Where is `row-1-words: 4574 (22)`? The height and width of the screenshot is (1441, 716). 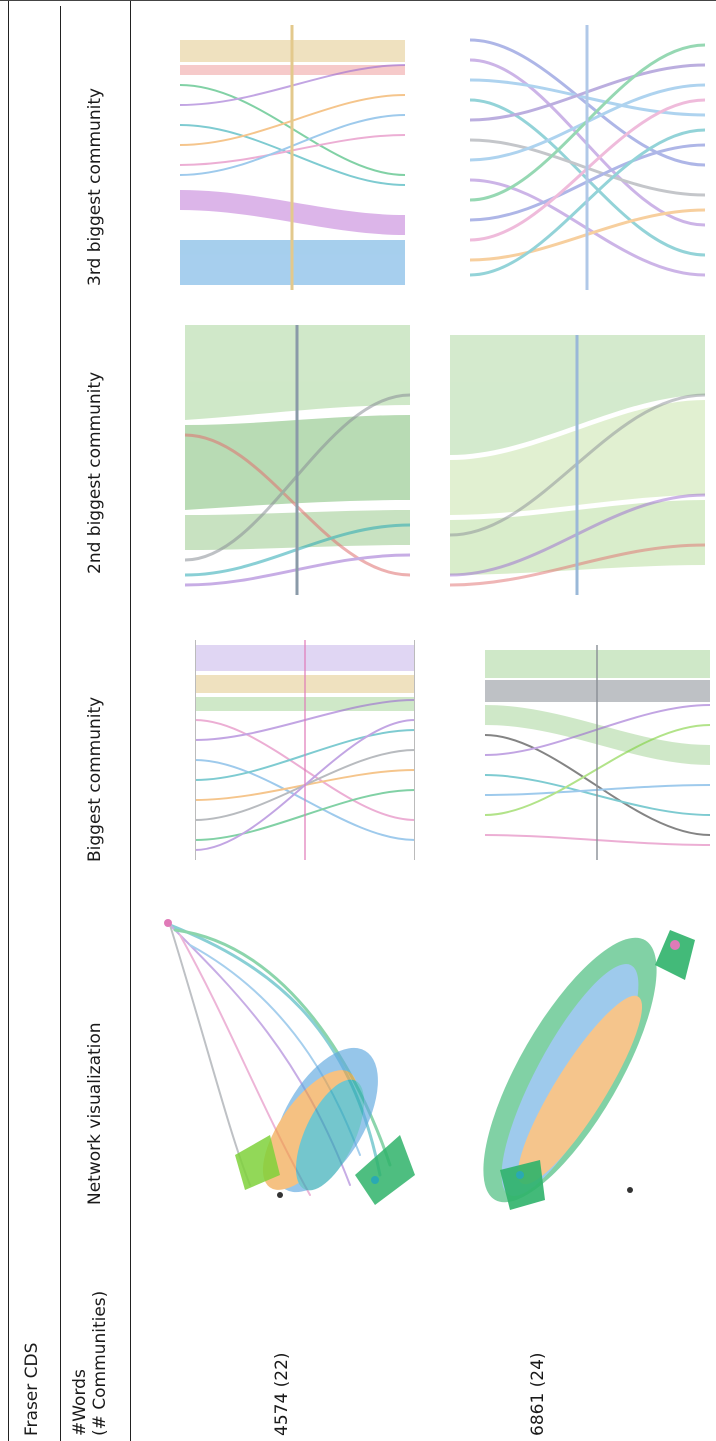
row-1-words: 4574 (22) is located at coordinates (282, 1394).